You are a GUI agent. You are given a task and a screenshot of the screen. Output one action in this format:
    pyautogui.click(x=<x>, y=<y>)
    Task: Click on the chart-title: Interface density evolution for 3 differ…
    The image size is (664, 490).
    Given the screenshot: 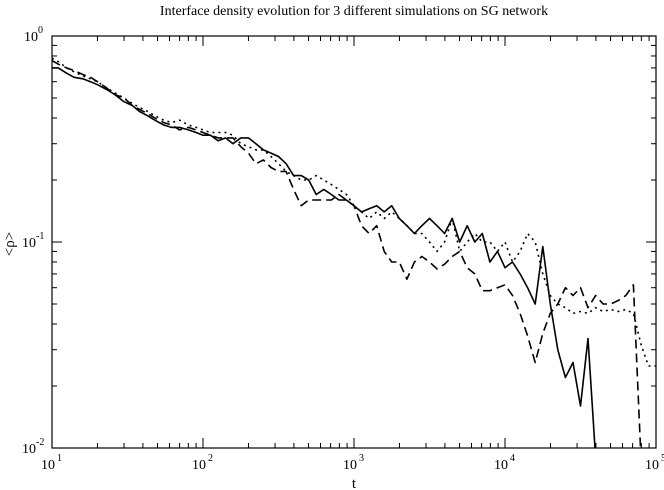 What is the action you would take?
    pyautogui.click(x=354, y=11)
    